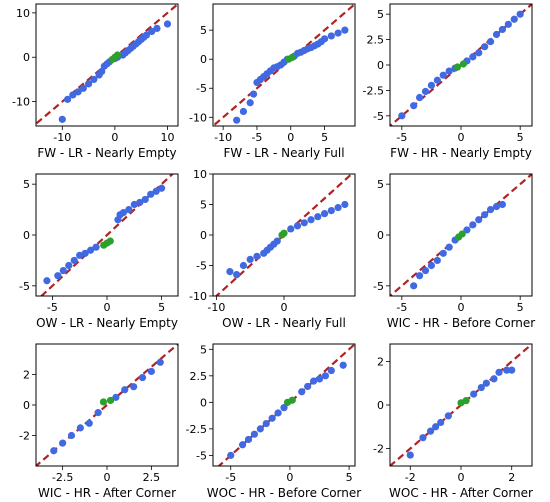 This screenshot has width=550, height=502. I want to click on x-tick-label: 10, so click(167, 137).